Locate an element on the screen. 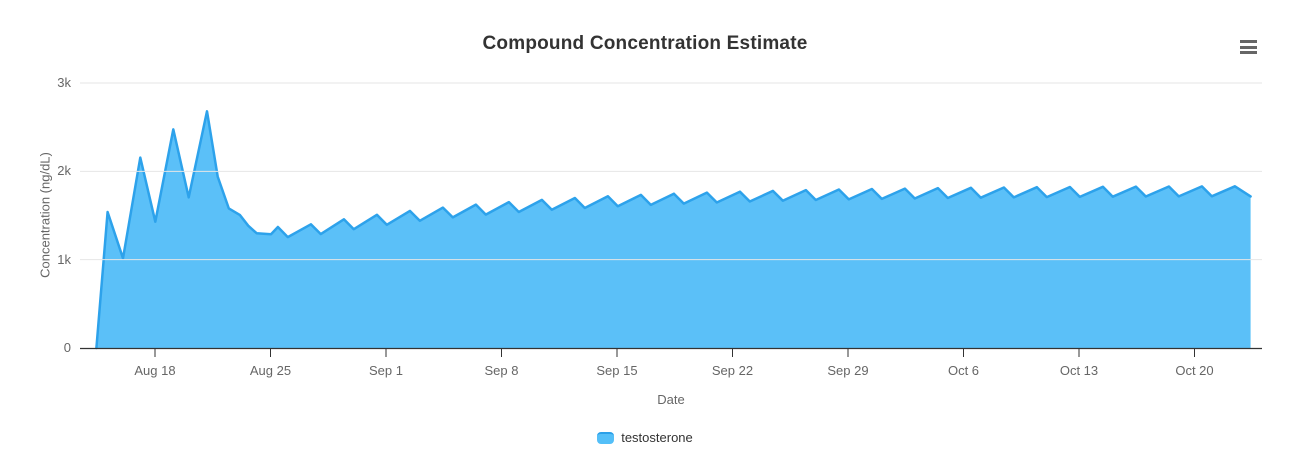 The height and width of the screenshot is (454, 1290). x-tick-label: Aug 18 is located at coordinates (155, 370).